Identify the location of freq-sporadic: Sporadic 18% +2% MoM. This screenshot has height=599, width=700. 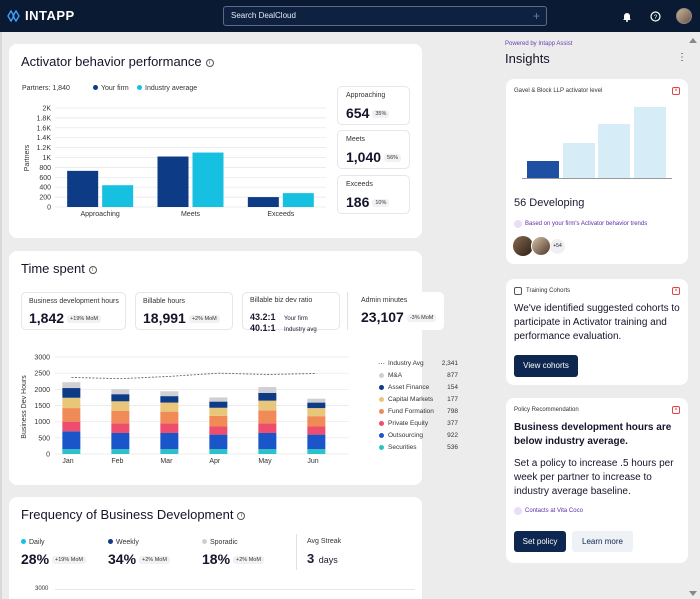
(247, 555).